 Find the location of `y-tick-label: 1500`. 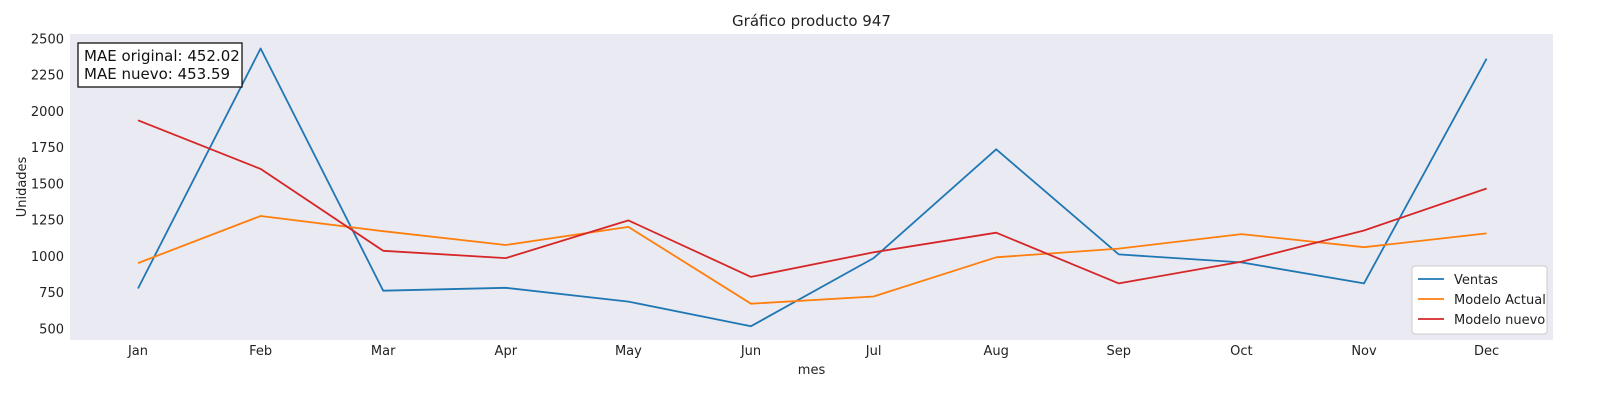

y-tick-label: 1500 is located at coordinates (47, 184).